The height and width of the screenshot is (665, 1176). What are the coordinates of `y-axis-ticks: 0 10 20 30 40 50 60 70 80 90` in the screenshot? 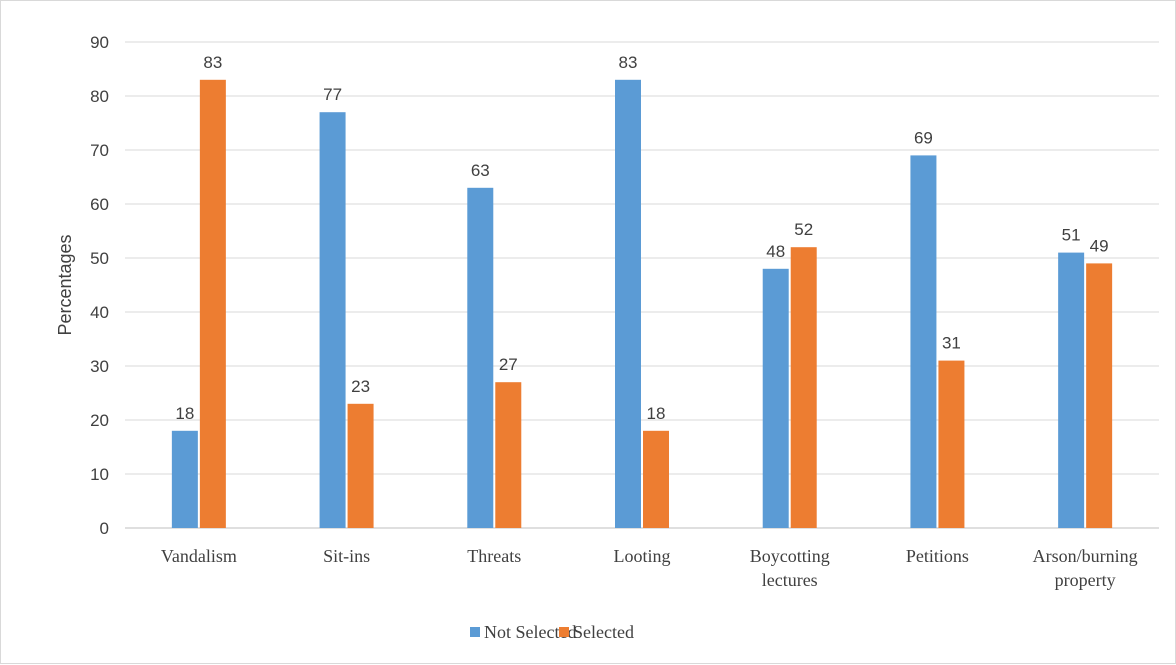 It's located at (99, 285).